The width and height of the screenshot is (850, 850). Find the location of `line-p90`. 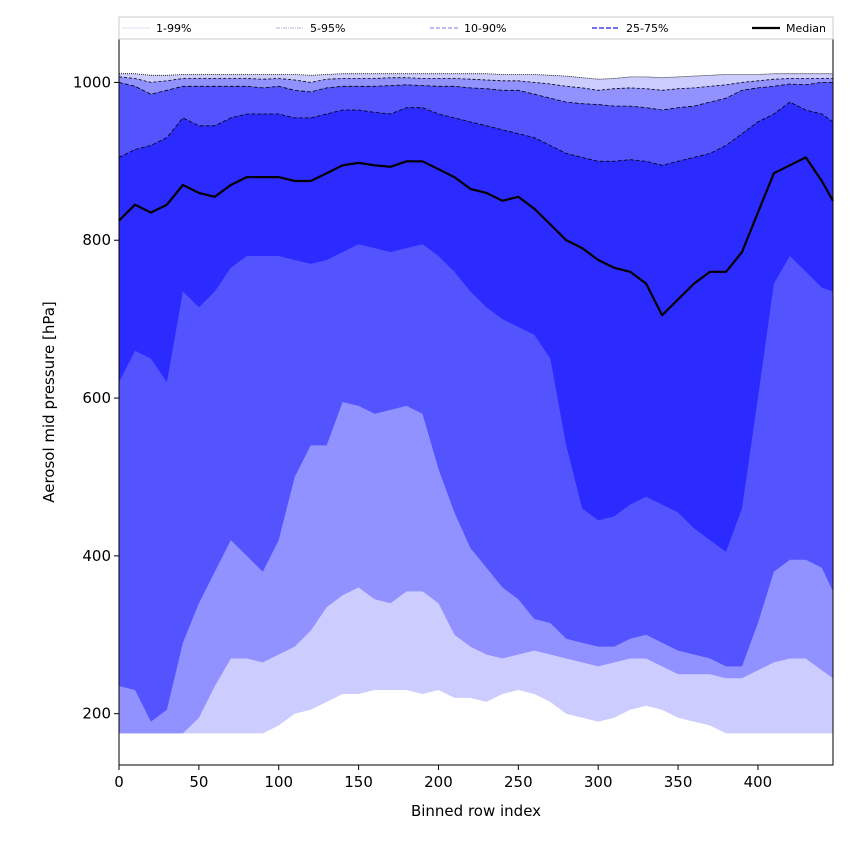

line-p90 is located at coordinates (475, 96).